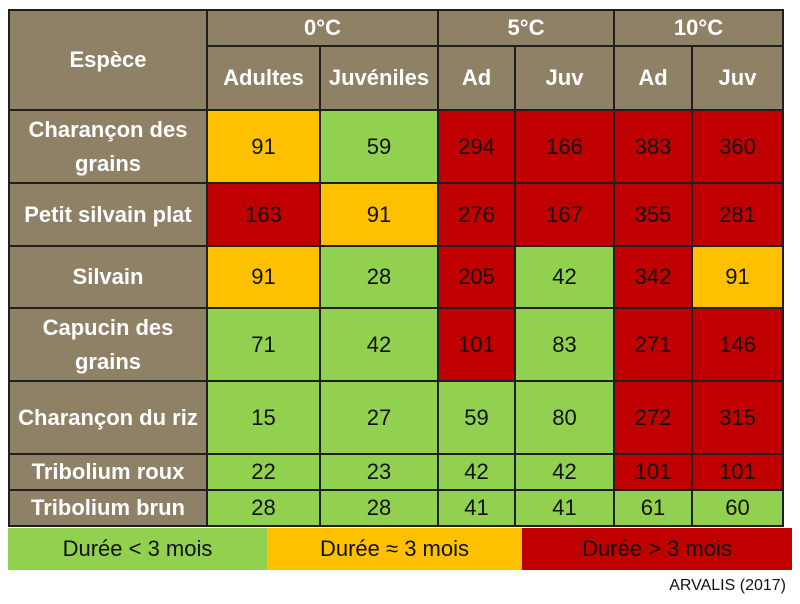 Image resolution: width=800 pixels, height=604 pixels. Describe the element at coordinates (564, 417) in the screenshot. I see `value-cell: 80` at that location.